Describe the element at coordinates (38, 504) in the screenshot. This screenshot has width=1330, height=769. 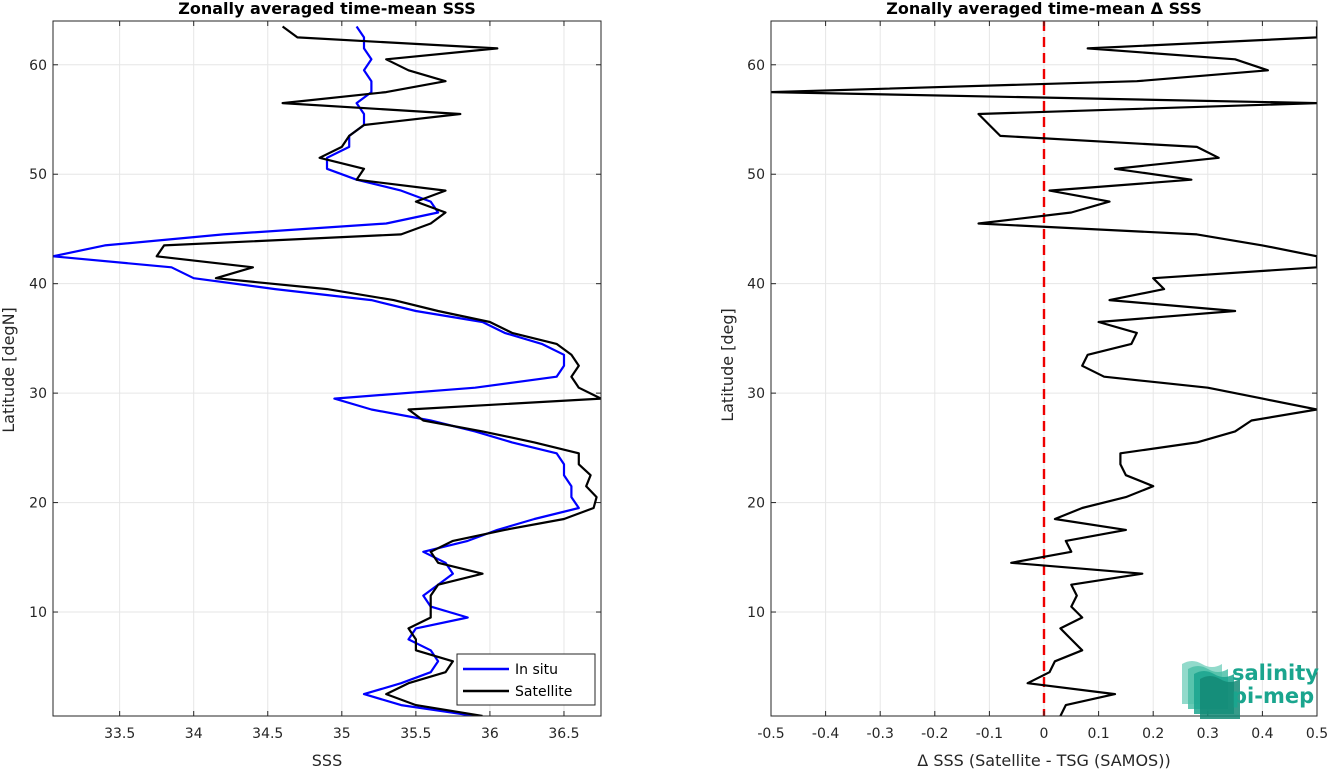
I see `left-y-tick-label: 20` at that location.